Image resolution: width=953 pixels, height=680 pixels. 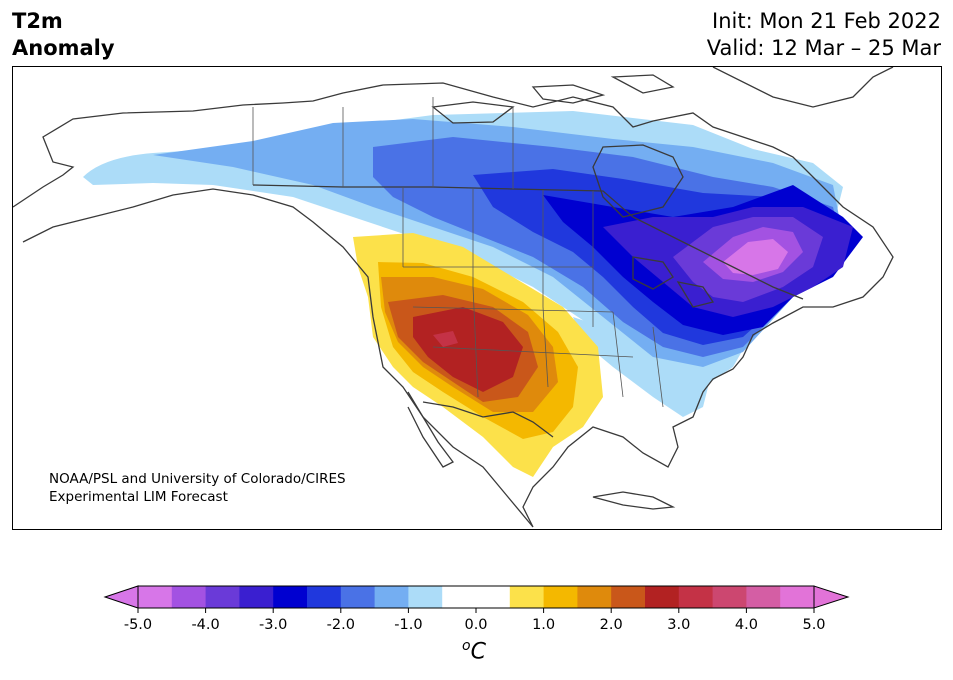 I want to click on map-title: T2m Anomaly, so click(x=63, y=35).